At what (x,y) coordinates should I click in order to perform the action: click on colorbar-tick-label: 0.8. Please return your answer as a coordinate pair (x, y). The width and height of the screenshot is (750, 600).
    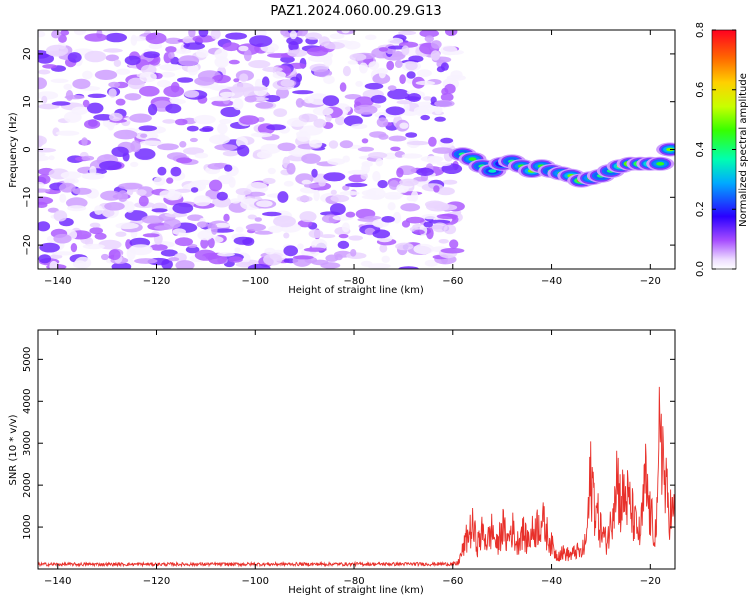
    Looking at the image, I should click on (700, 30).